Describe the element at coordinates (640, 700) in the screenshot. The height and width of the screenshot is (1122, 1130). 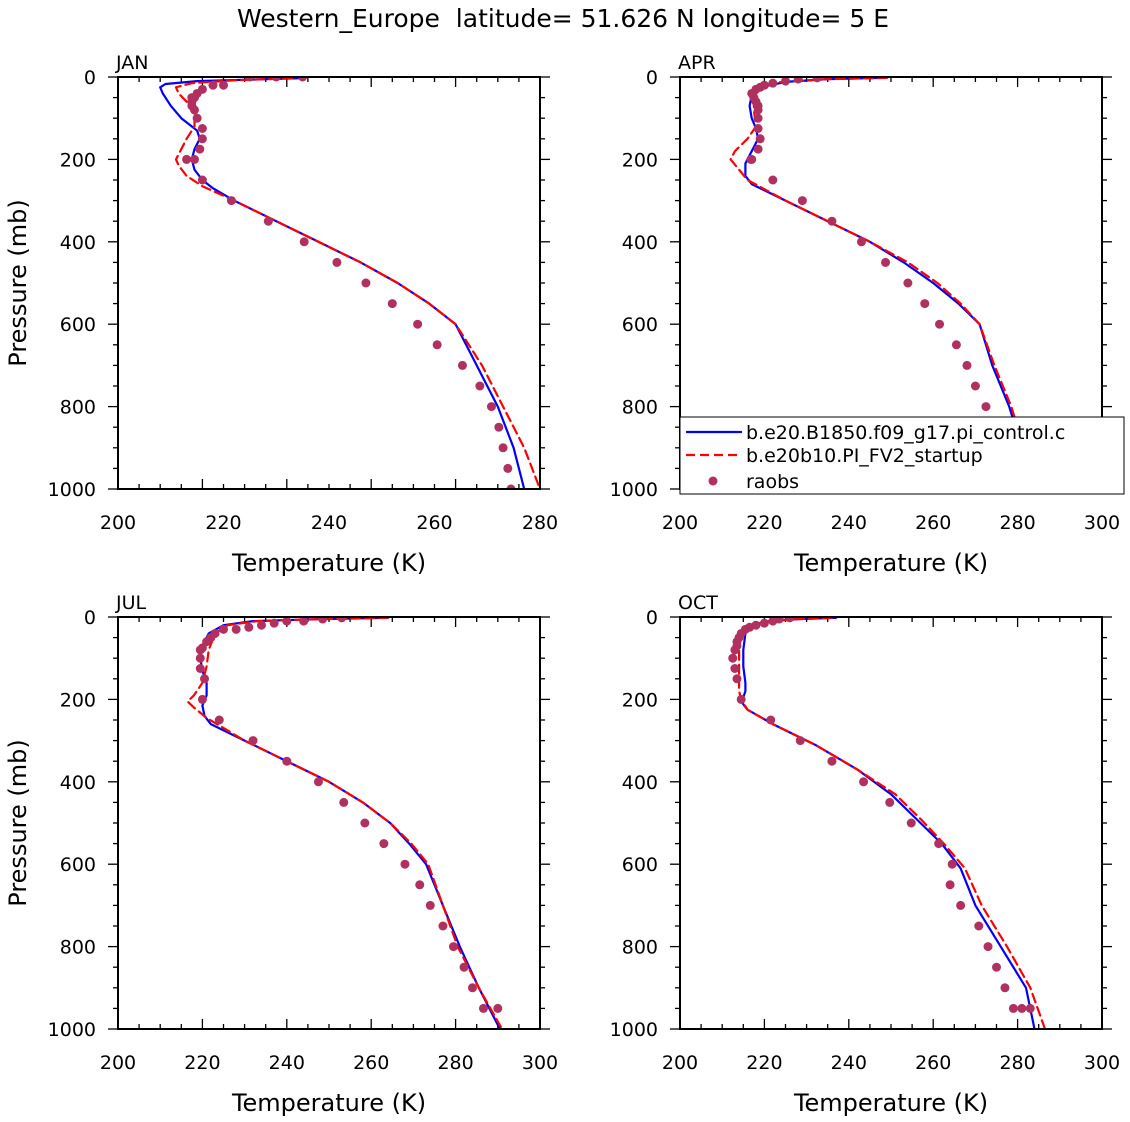
I see `y-tick-label: 200` at that location.